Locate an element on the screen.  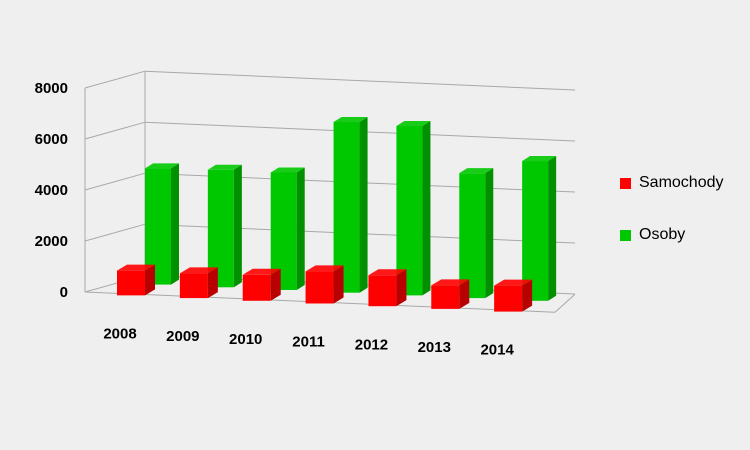
y-tick-label: 2000 is located at coordinates (51, 241).